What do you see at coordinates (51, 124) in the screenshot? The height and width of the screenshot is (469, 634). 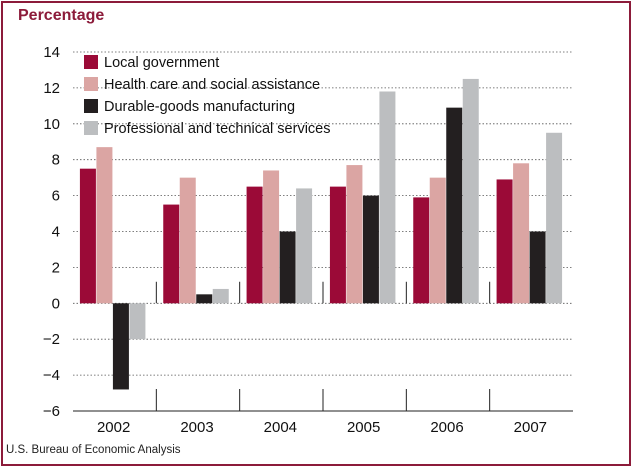 I see `y-tick-label: 10` at bounding box center [51, 124].